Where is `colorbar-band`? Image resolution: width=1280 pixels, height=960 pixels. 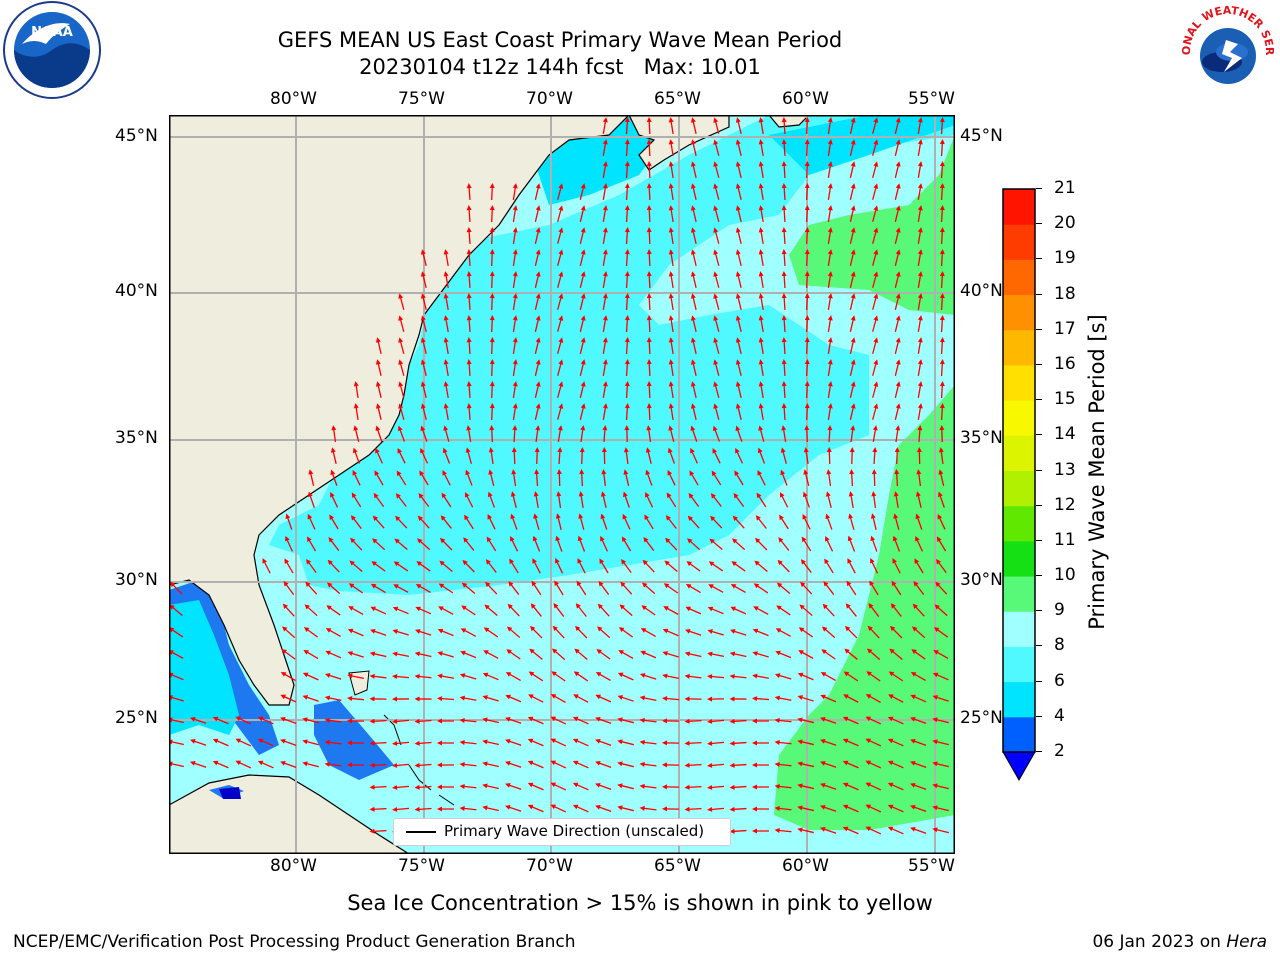
colorbar-band is located at coordinates (1019, 699).